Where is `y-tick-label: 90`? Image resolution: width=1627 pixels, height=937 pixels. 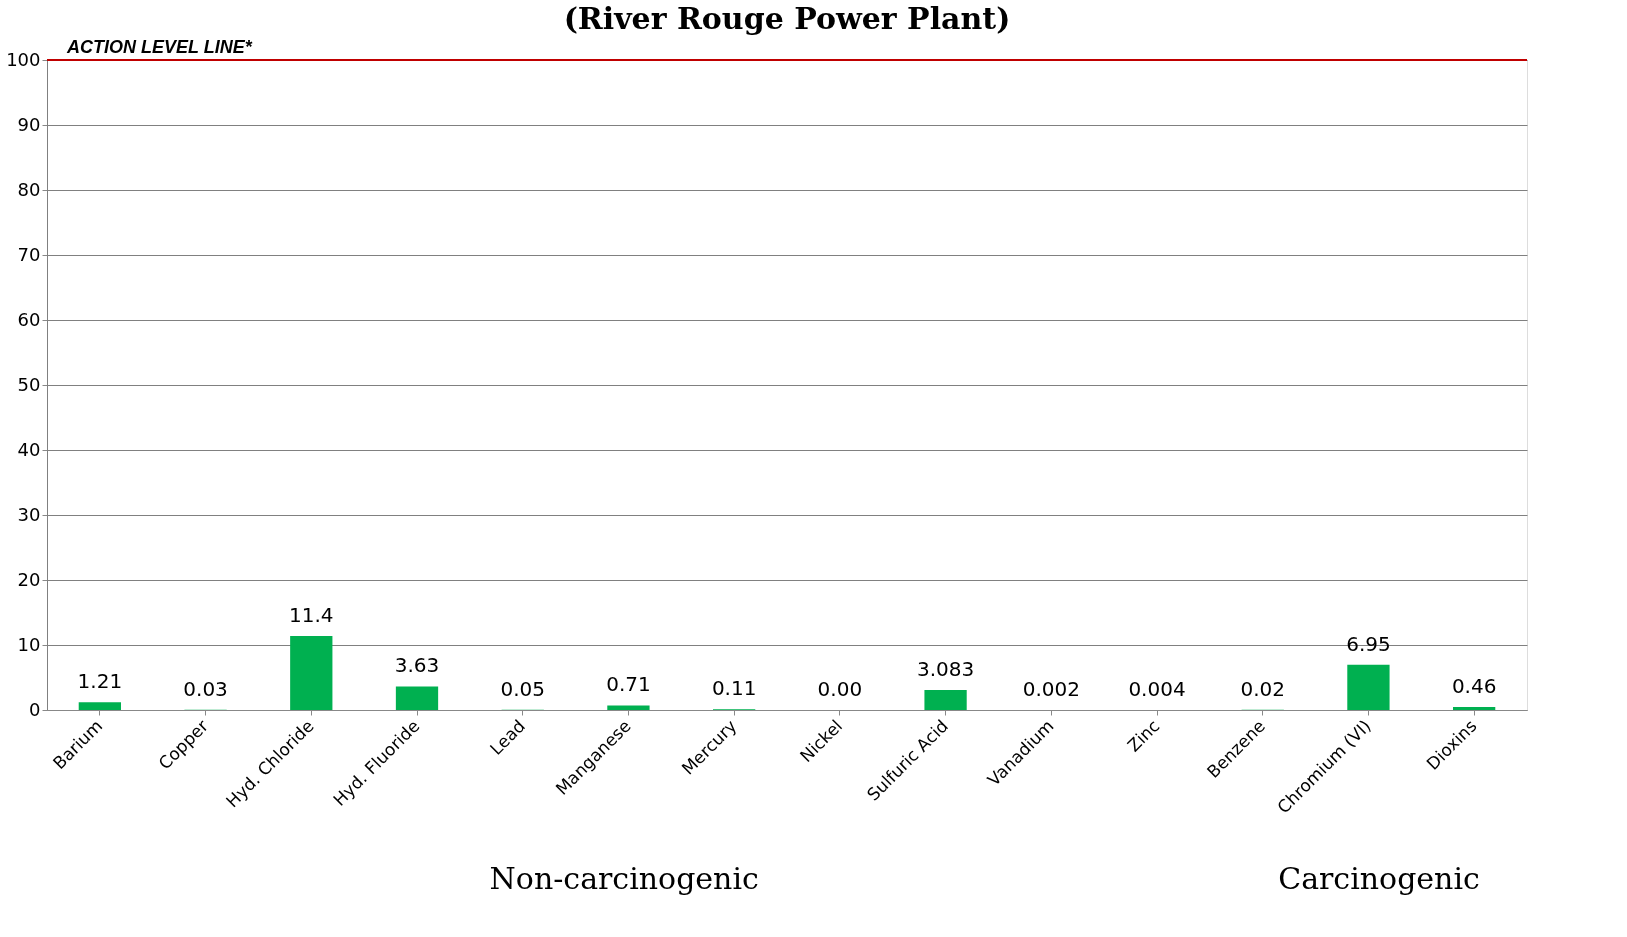
y-tick-label: 90 is located at coordinates (29, 124).